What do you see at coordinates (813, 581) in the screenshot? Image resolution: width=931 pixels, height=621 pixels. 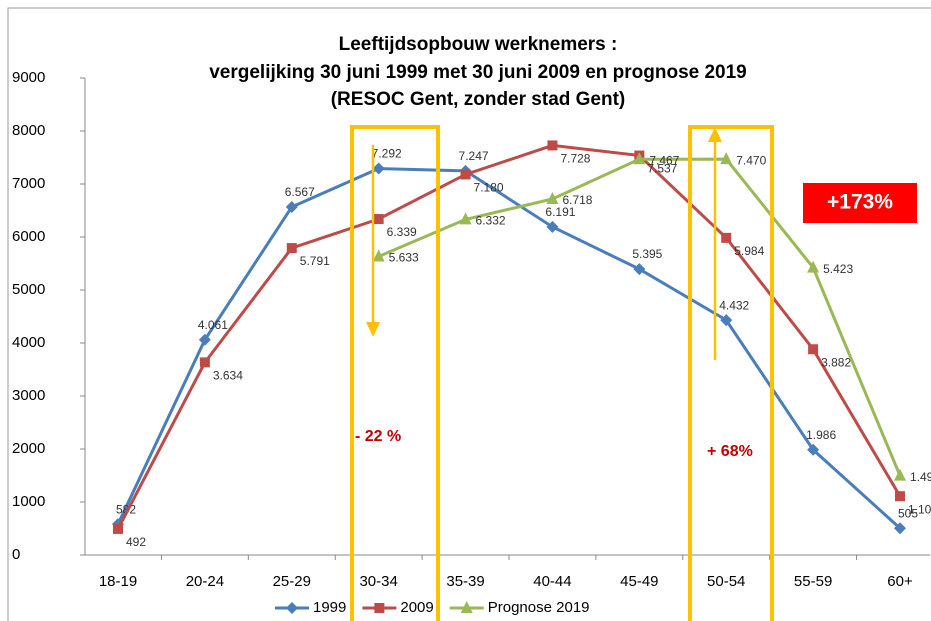 I see `x-tick-label: 55-59` at bounding box center [813, 581].